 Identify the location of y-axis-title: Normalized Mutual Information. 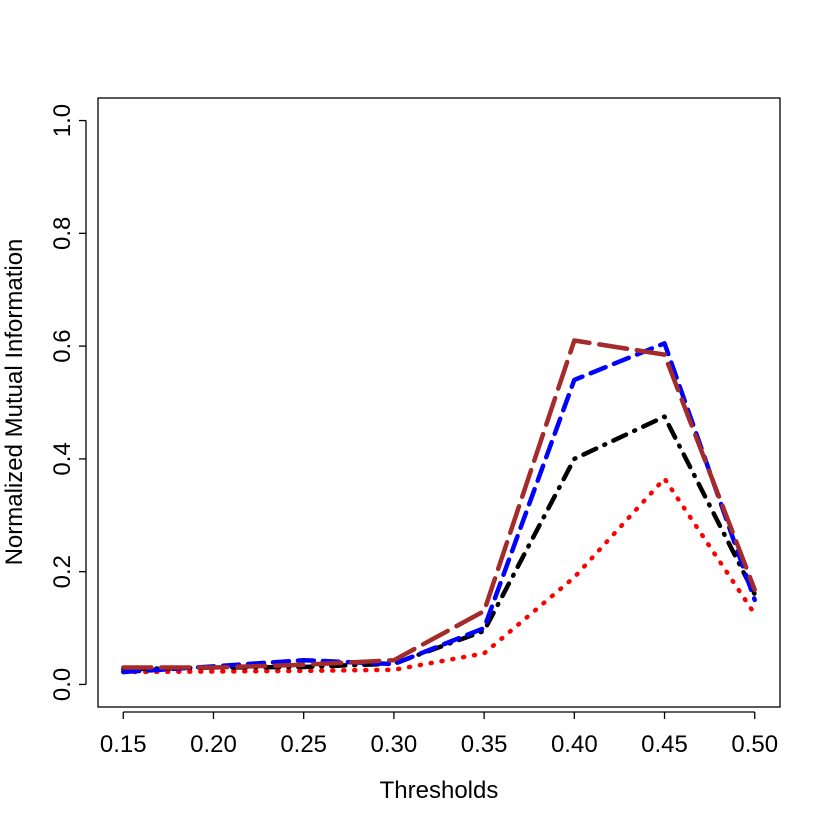
(14, 402).